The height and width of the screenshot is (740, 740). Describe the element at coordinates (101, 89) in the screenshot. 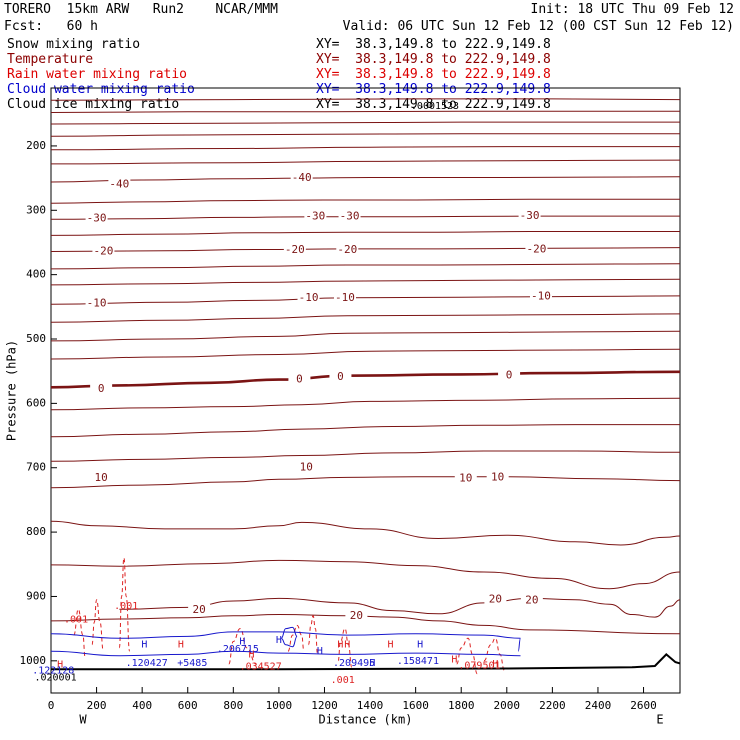

I see `legend-cloud-water-name: Cloud water mixing ratio` at that location.